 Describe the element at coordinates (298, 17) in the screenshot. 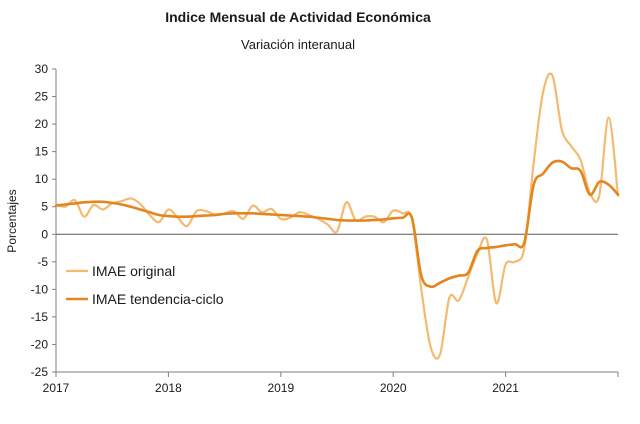

I see `chart-title: Indice Mensual de Actividad Económica` at that location.